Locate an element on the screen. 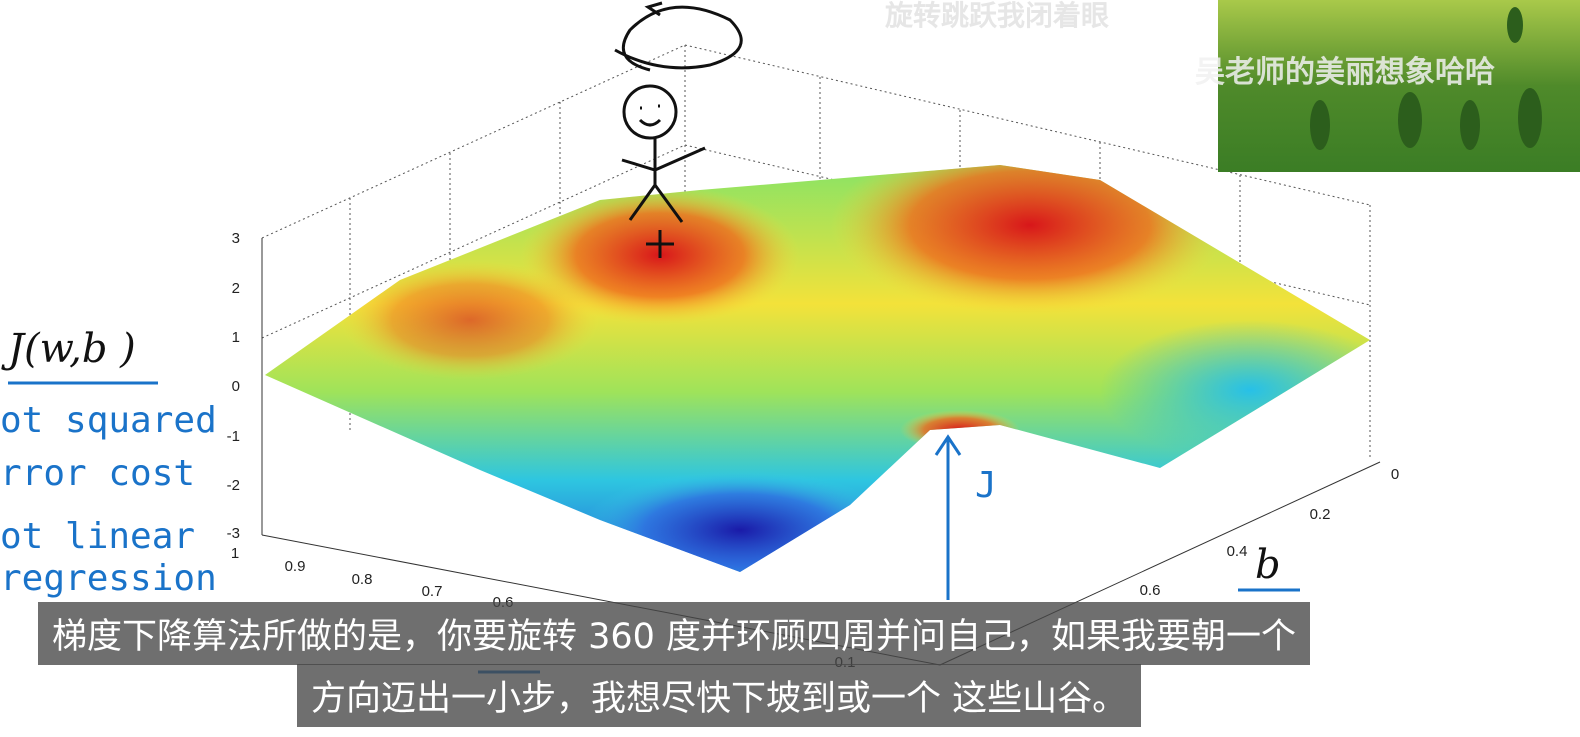 The image size is (1580, 737). point-label: J is located at coordinates (986, 485).